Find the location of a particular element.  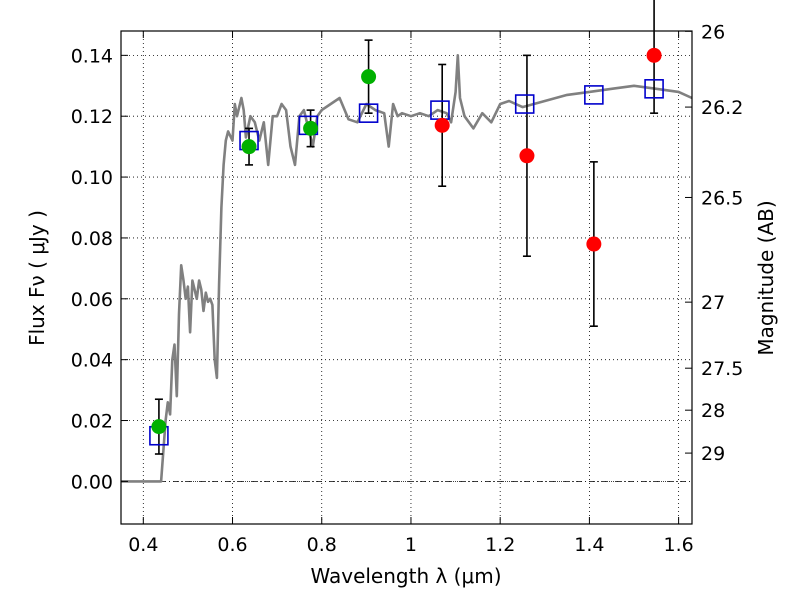

y-tick-label: 0.12 is located at coordinates (92, 117).